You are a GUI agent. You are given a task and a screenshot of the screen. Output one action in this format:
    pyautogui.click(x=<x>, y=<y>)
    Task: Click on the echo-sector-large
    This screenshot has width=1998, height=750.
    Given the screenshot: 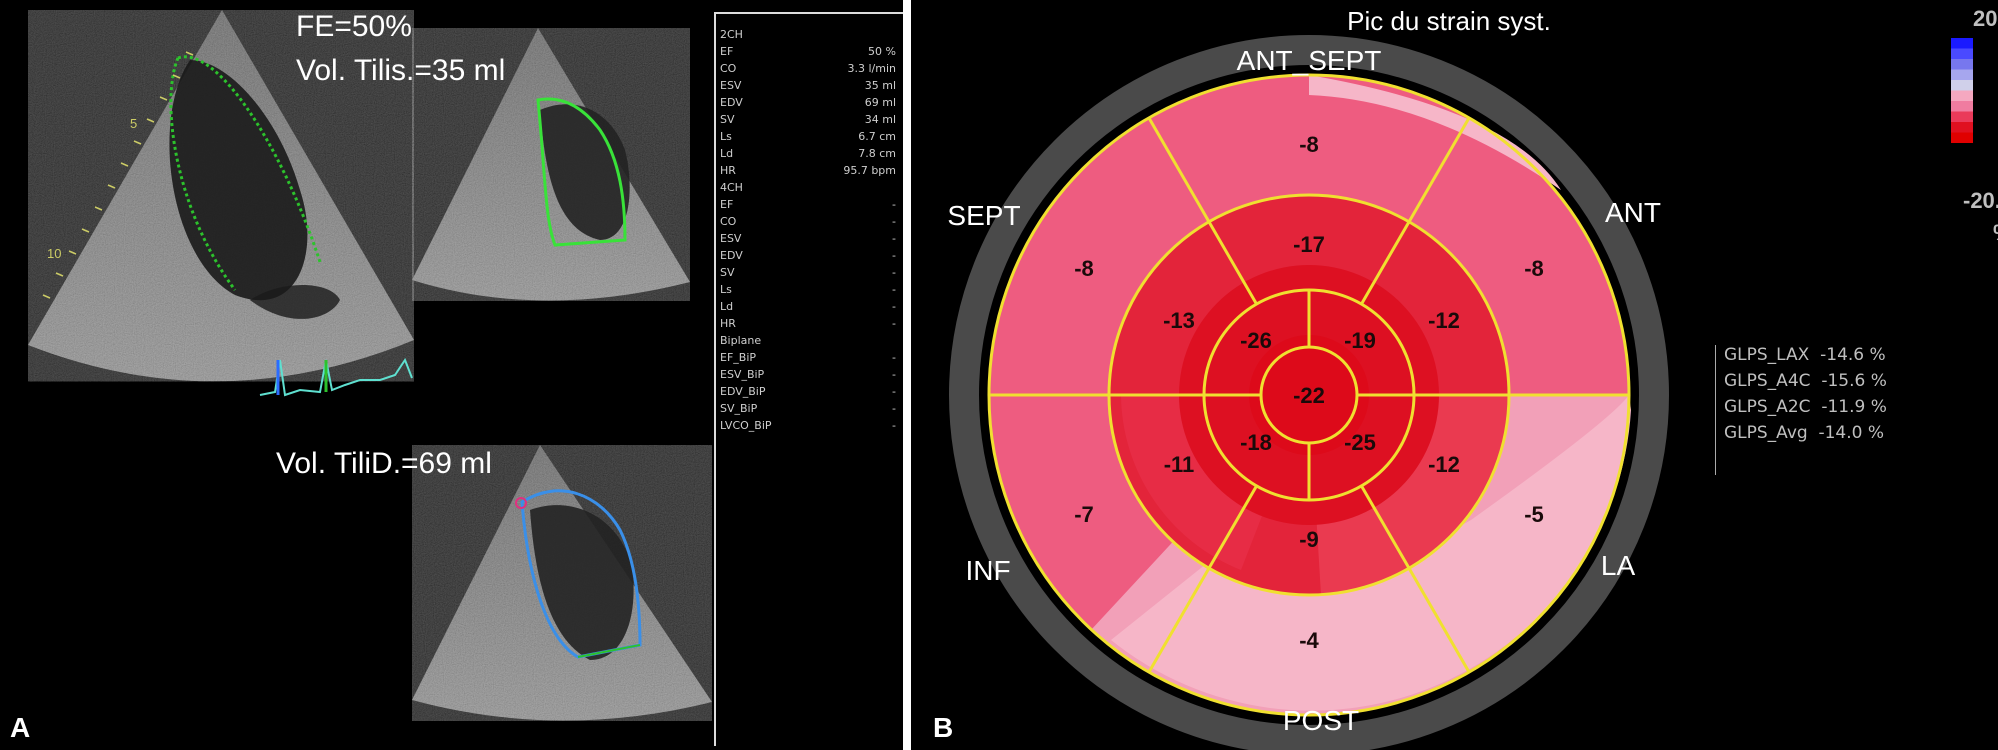 What is the action you would take?
    pyautogui.click(x=221, y=203)
    